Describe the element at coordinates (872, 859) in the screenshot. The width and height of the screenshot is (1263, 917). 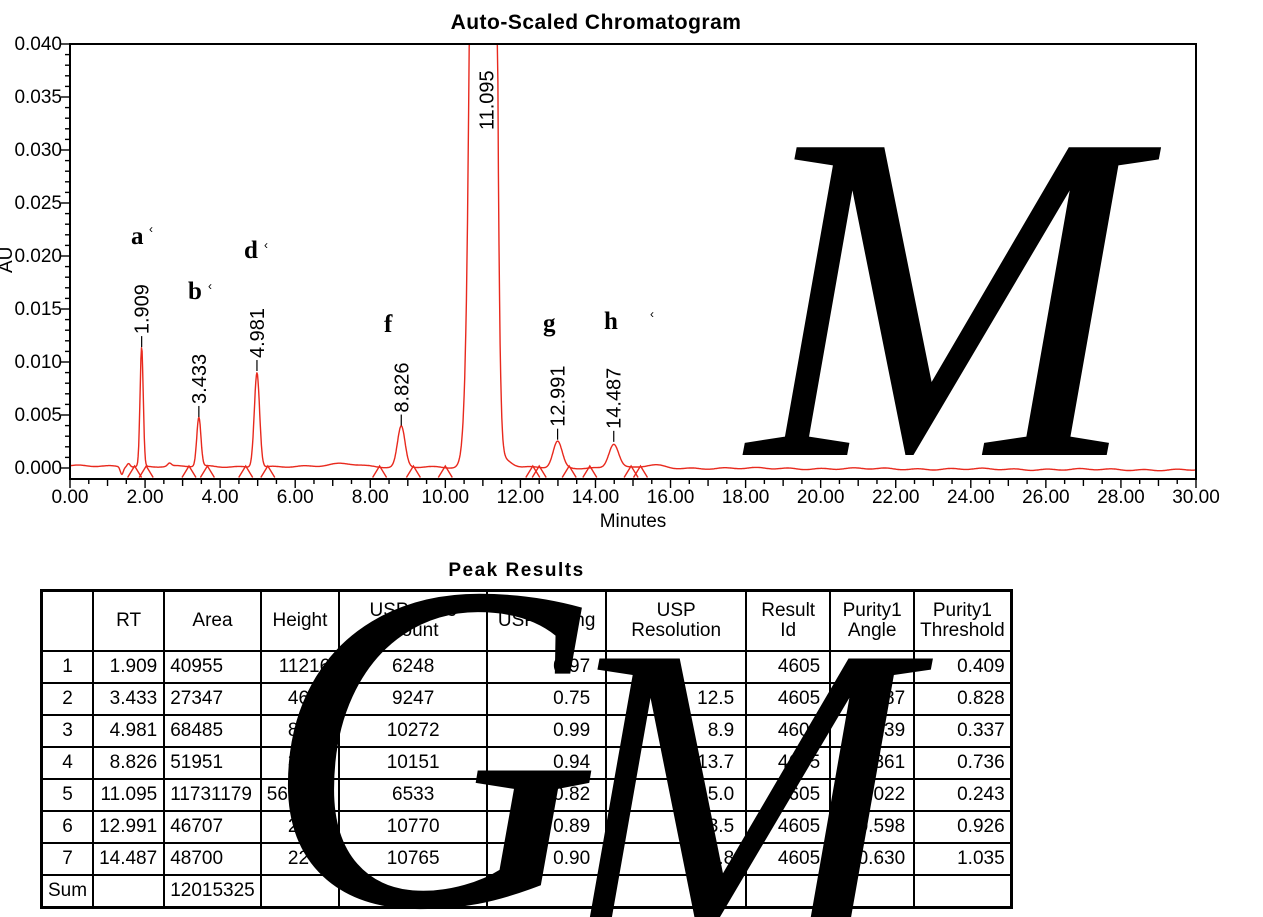
I see `table-cell: 0.630` at that location.